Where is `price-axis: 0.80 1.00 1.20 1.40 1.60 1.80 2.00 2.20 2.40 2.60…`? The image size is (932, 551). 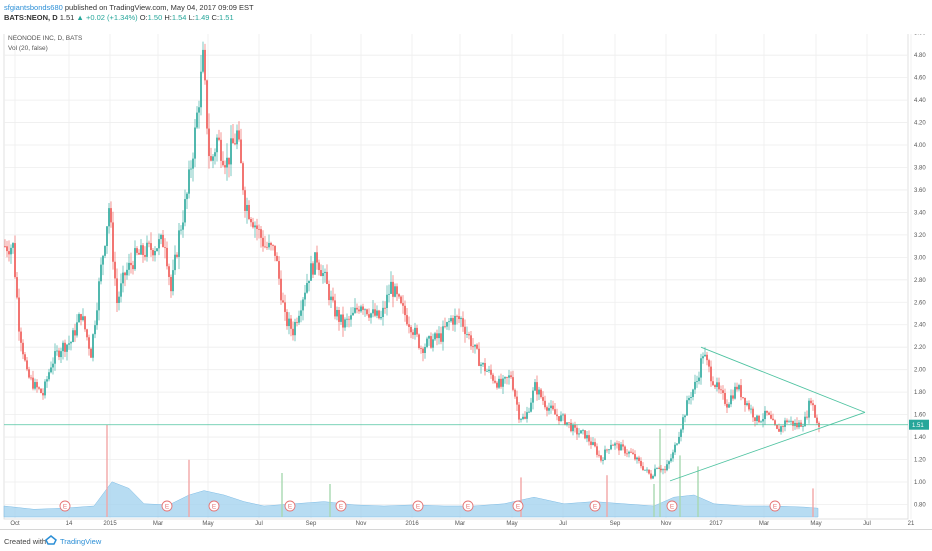
price-axis: 0.80 1.00 1.20 1.40 1.60 1.80 2.00 2.20 2.40 2.60… is located at coordinates (919, 270).